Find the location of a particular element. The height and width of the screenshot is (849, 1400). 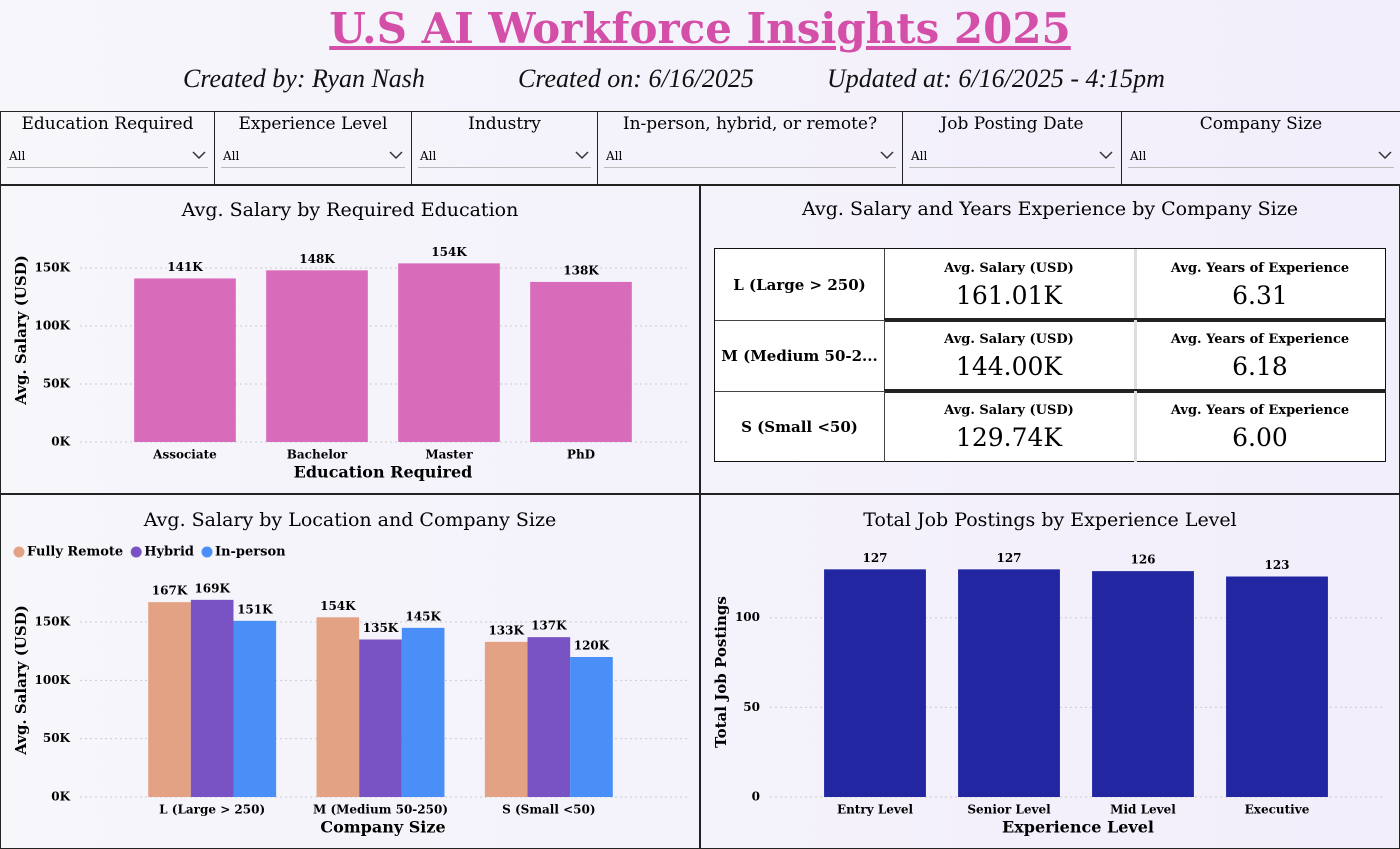

x-tick-label: Executive is located at coordinates (1277, 810).